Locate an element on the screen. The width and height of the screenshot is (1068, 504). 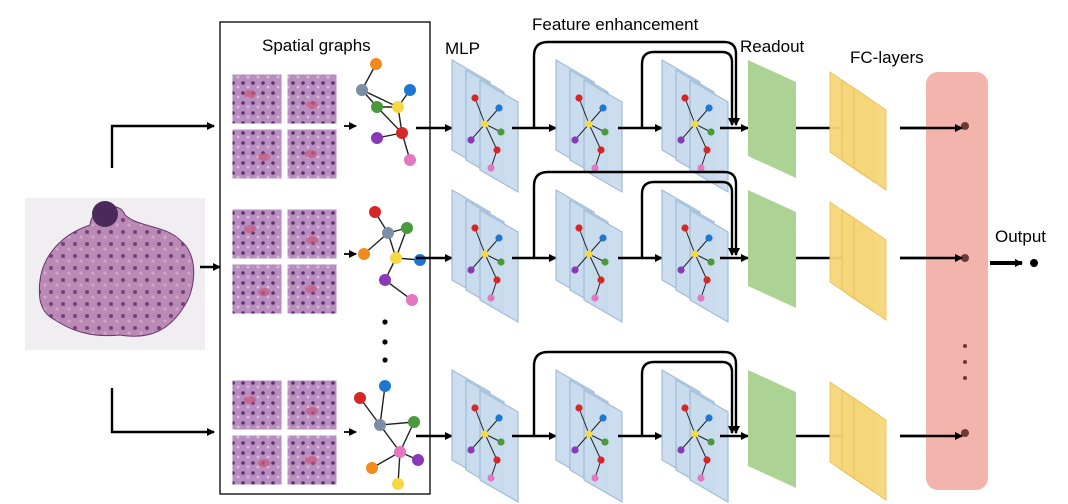
output-label: Output is located at coordinates (1020, 236).